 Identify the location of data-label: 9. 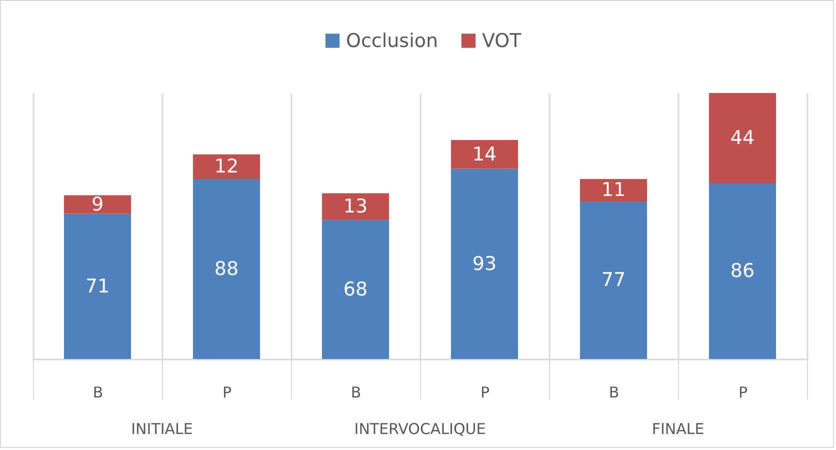
(97, 205).